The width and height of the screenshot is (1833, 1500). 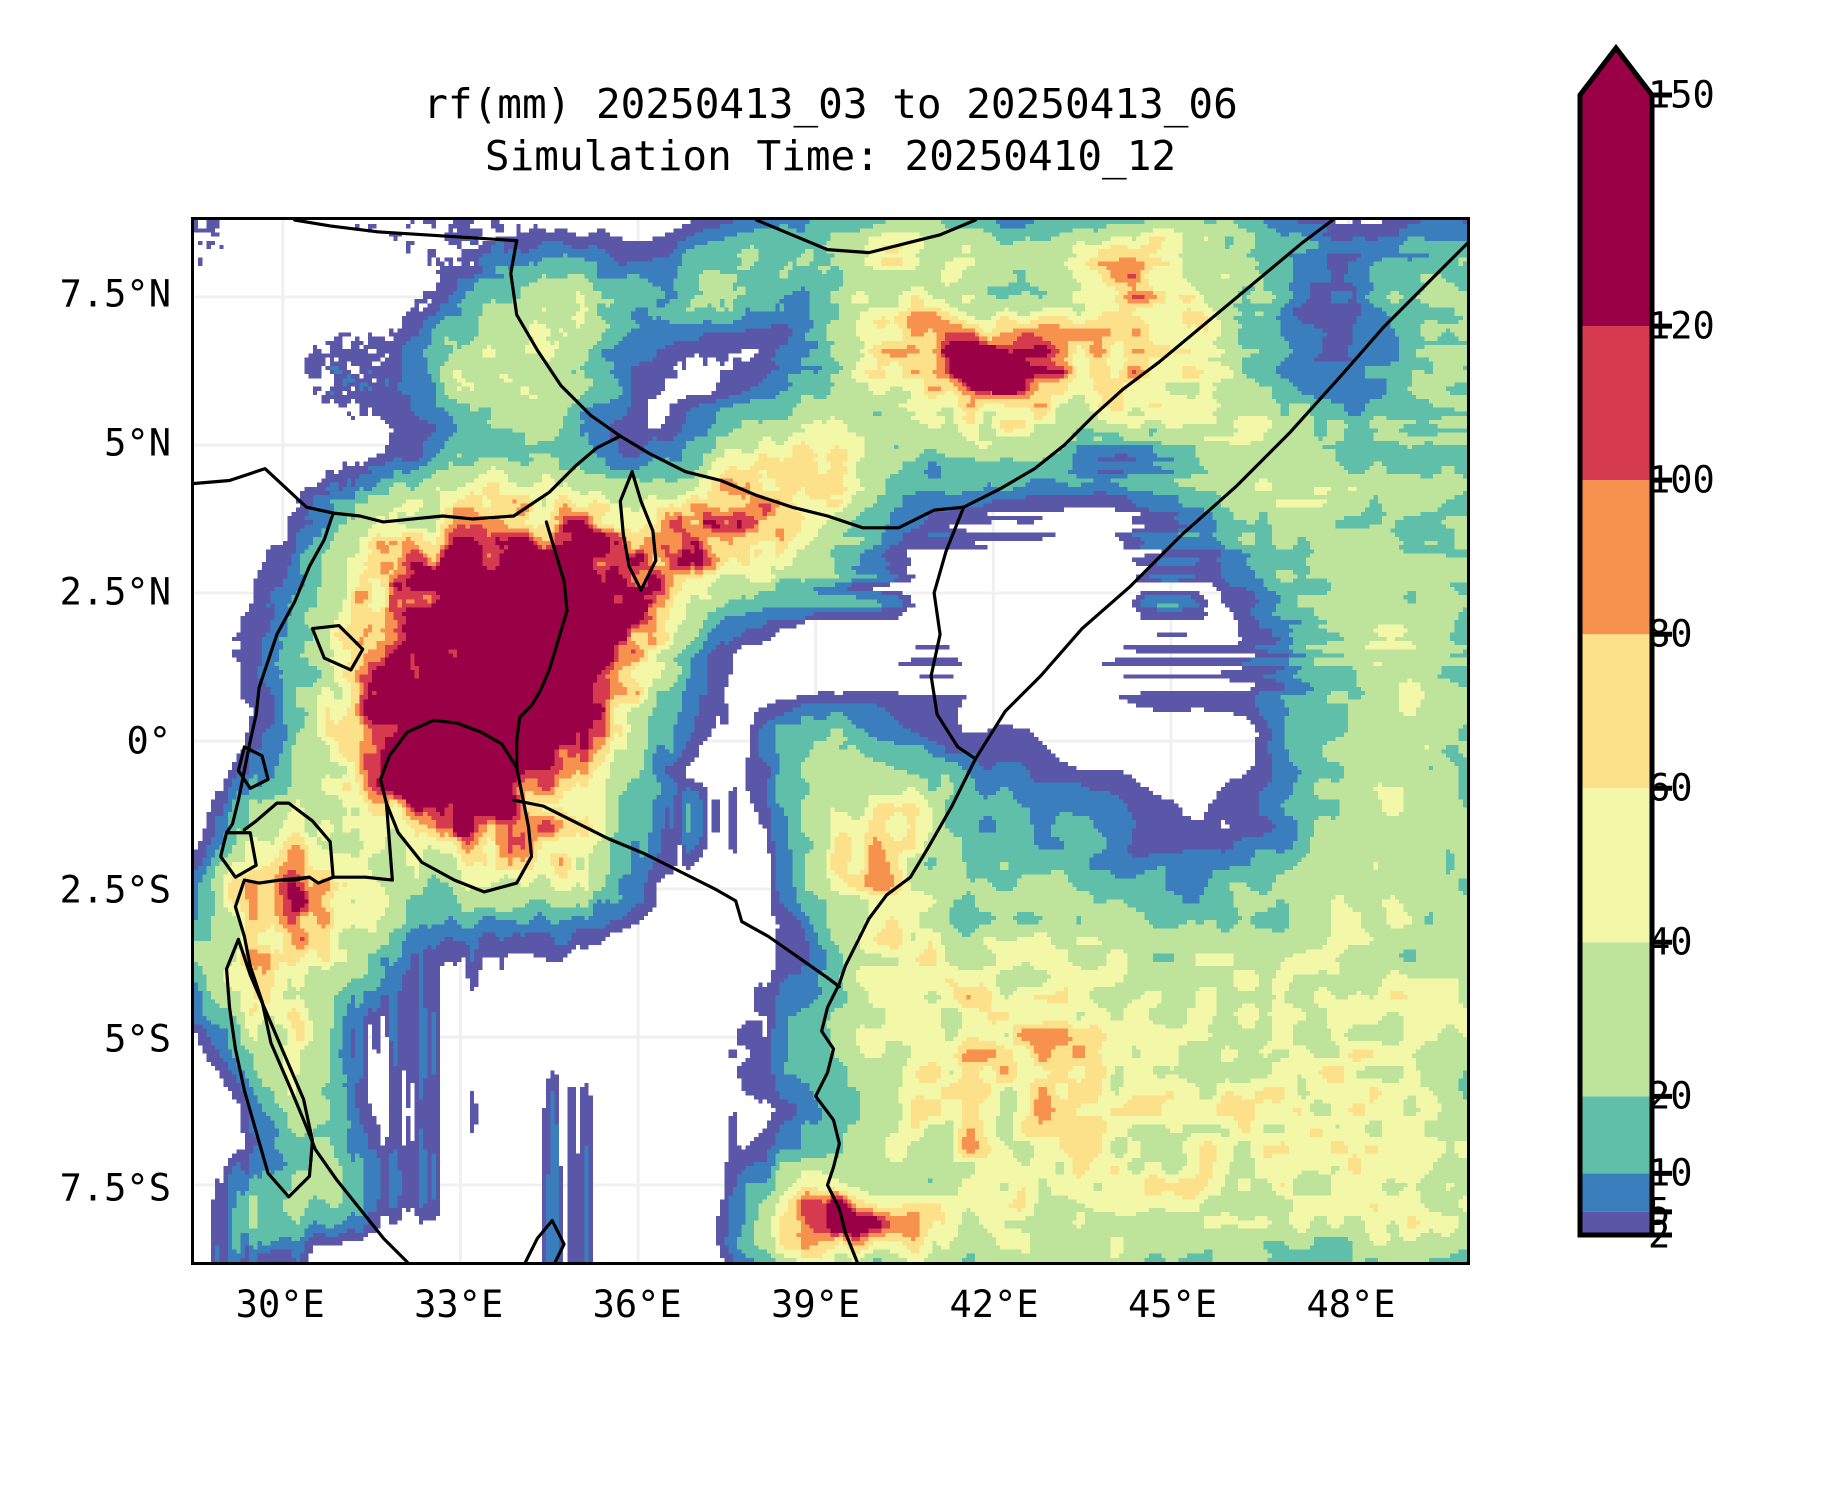 I want to click on x-tick-label: 36°E, so click(x=637, y=1304).